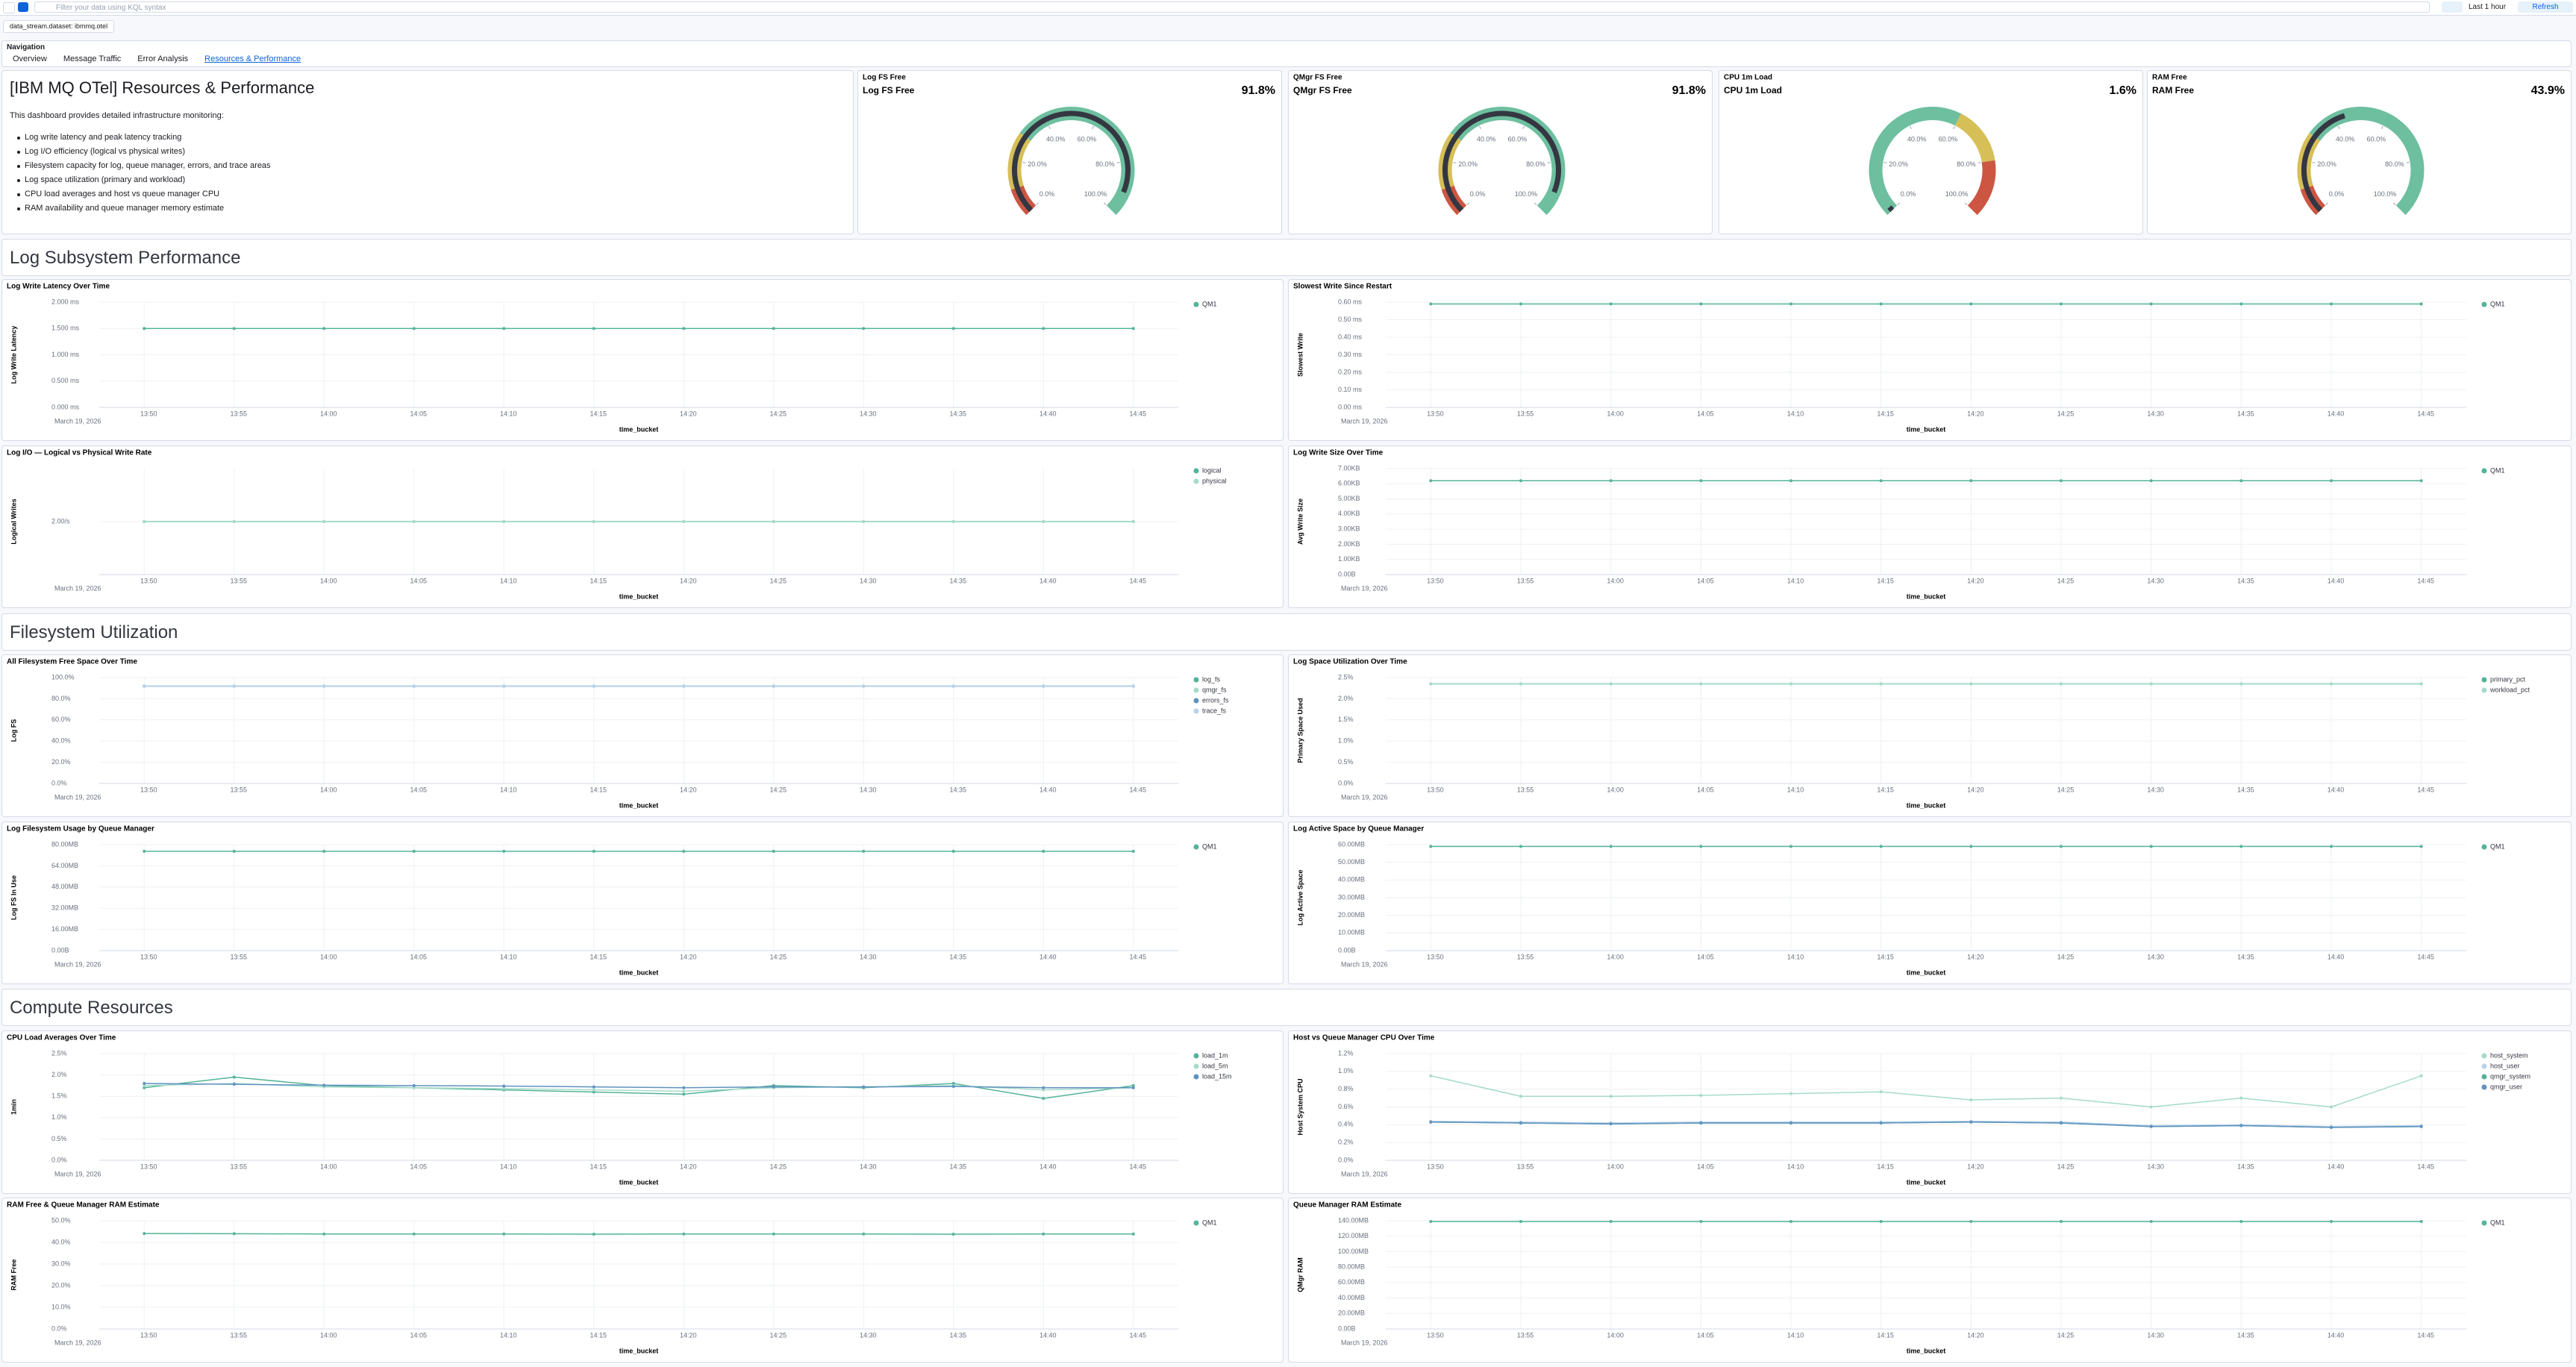  What do you see at coordinates (18, 180) in the screenshot?
I see `bullet-dot` at bounding box center [18, 180].